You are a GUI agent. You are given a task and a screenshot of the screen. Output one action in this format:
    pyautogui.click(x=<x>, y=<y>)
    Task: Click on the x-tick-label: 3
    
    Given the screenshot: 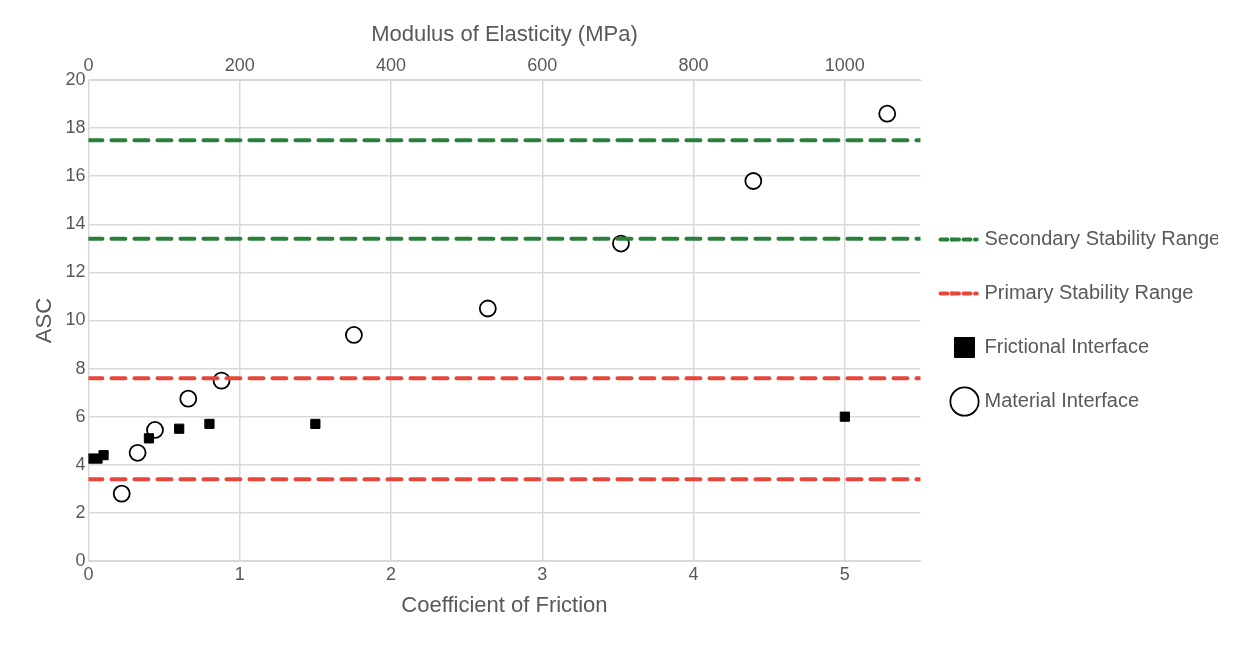 What is the action you would take?
    pyautogui.click(x=542, y=573)
    